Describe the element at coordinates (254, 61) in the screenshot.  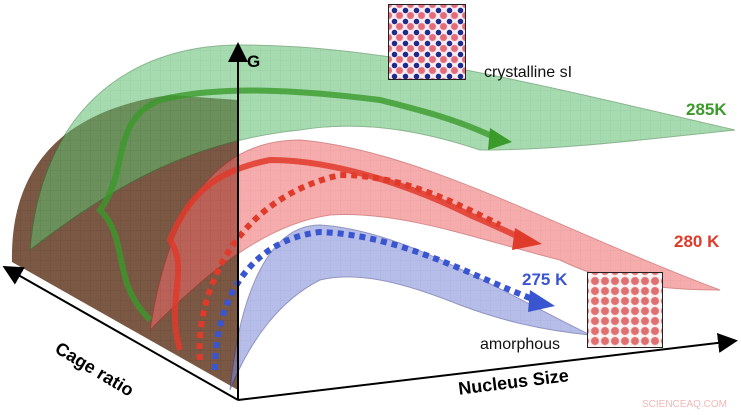
I see `g-axis-label: G` at that location.